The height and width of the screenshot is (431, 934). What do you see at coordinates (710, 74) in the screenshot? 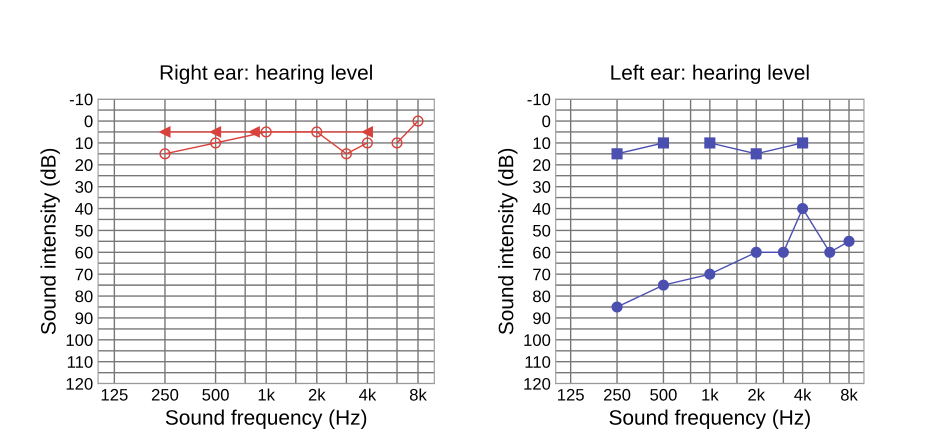
I see `chart-title: Left ear: hearing level` at bounding box center [710, 74].